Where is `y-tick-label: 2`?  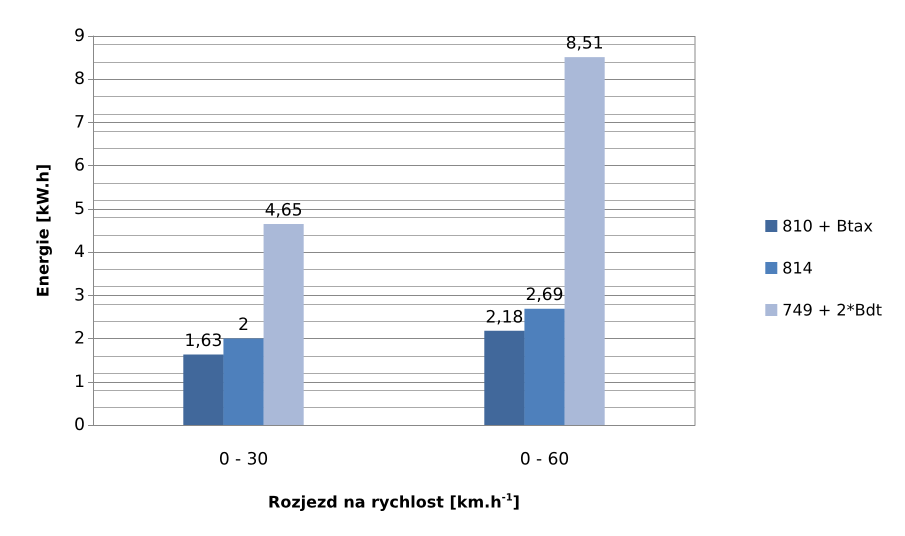
y-tick-label: 2 is located at coordinates (79, 338).